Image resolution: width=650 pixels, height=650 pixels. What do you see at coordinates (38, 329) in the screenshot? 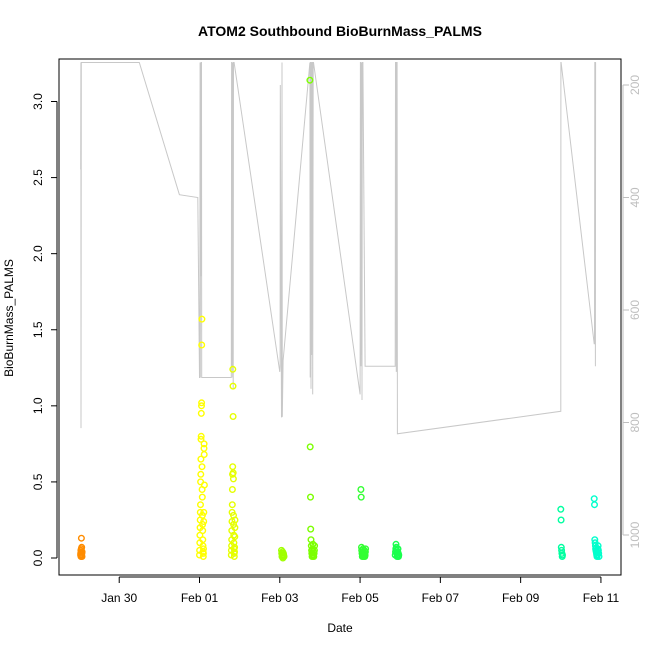
I see `y-tick-label: 1.5` at bounding box center [38, 329].